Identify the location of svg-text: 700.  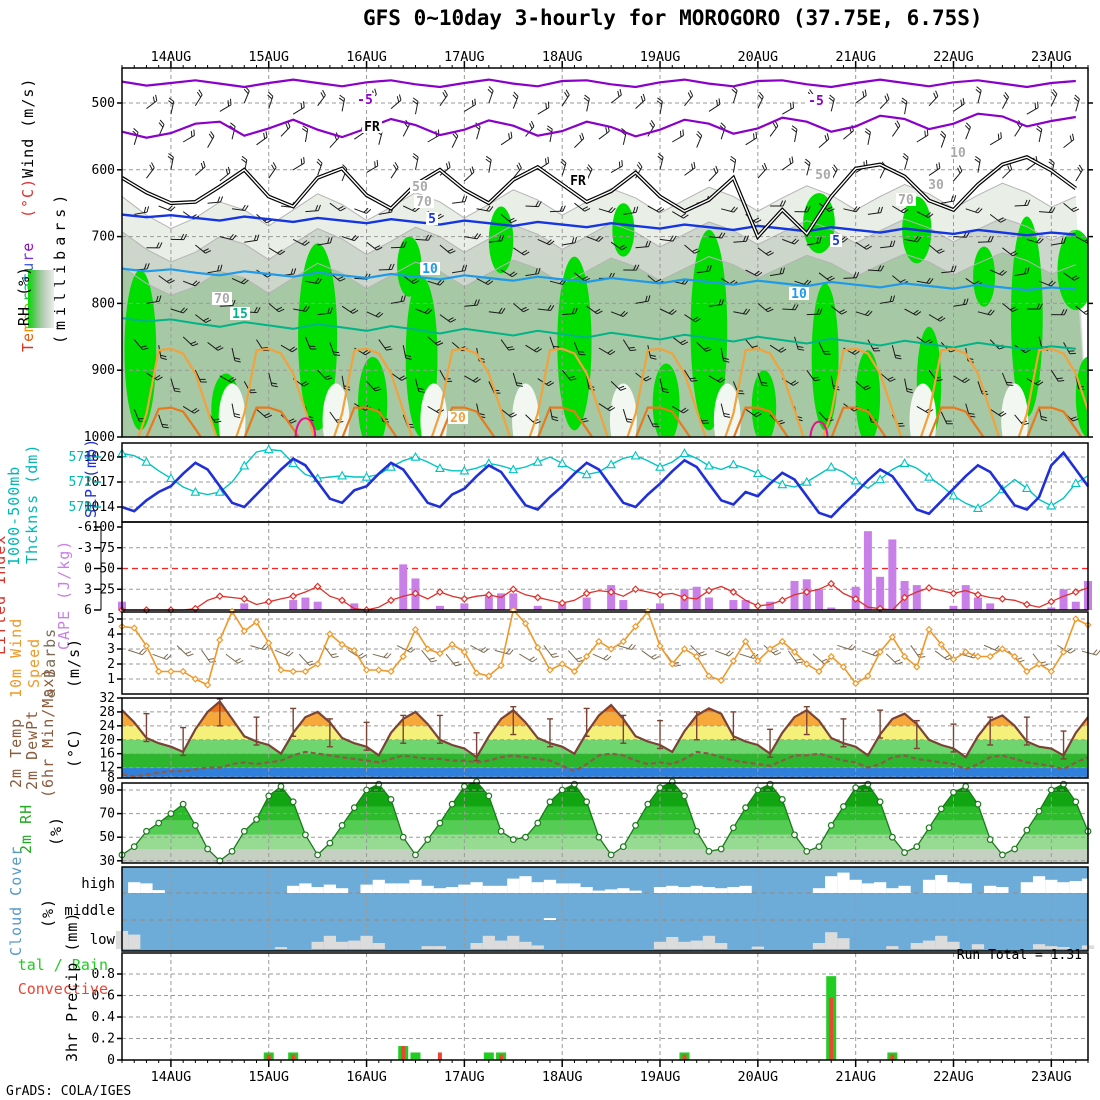
(103, 237).